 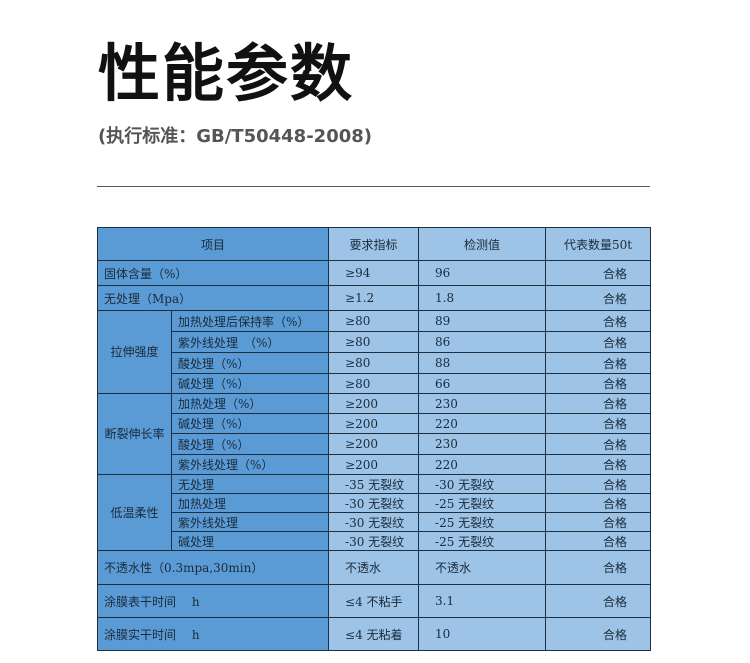 I want to click on table-header-row: 项目 要求指标 检测值 代表数量50t, so click(x=374, y=244).